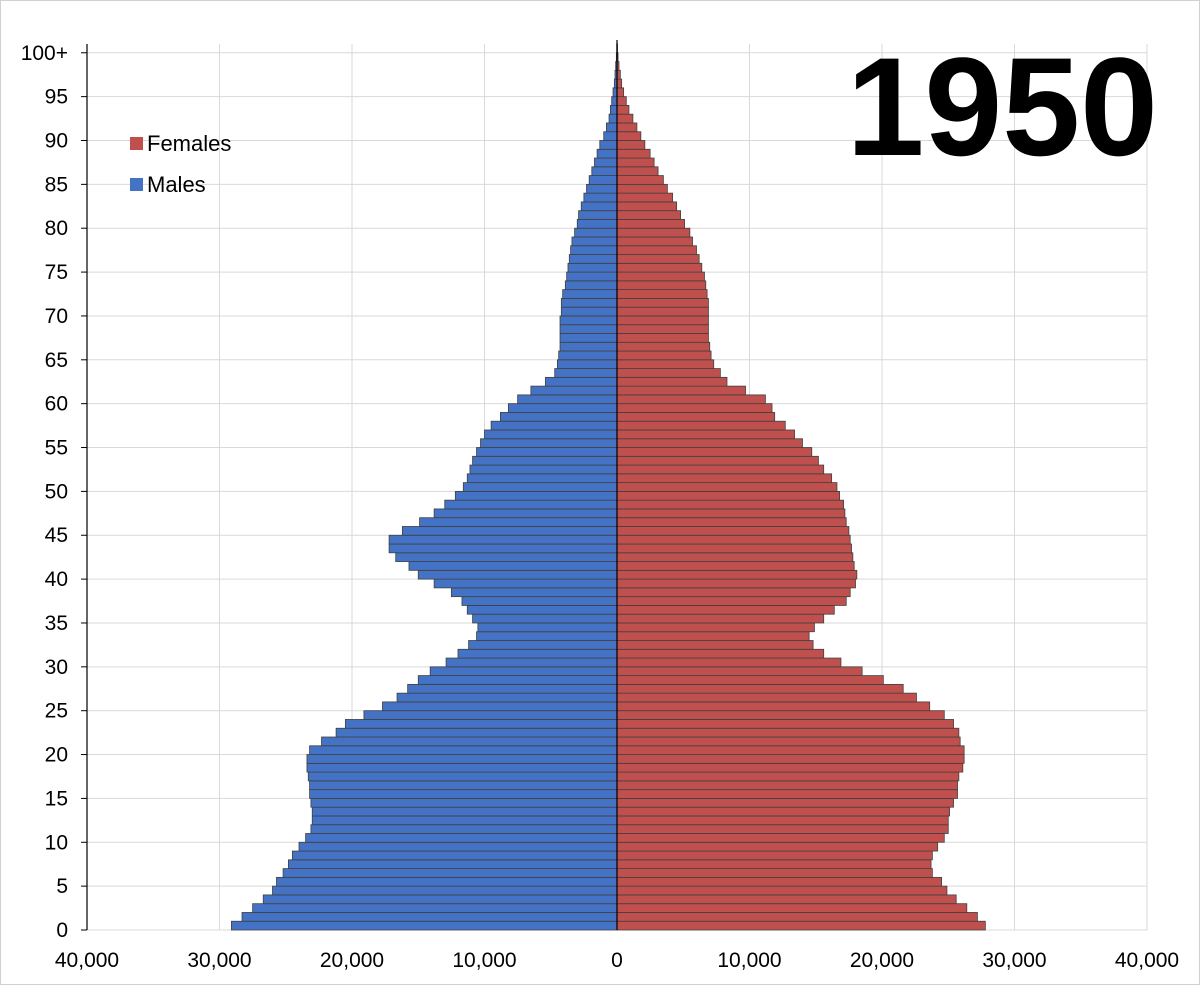 The width and height of the screenshot is (1200, 985). I want to click on ytick-label-100+: 100+, so click(44, 53).